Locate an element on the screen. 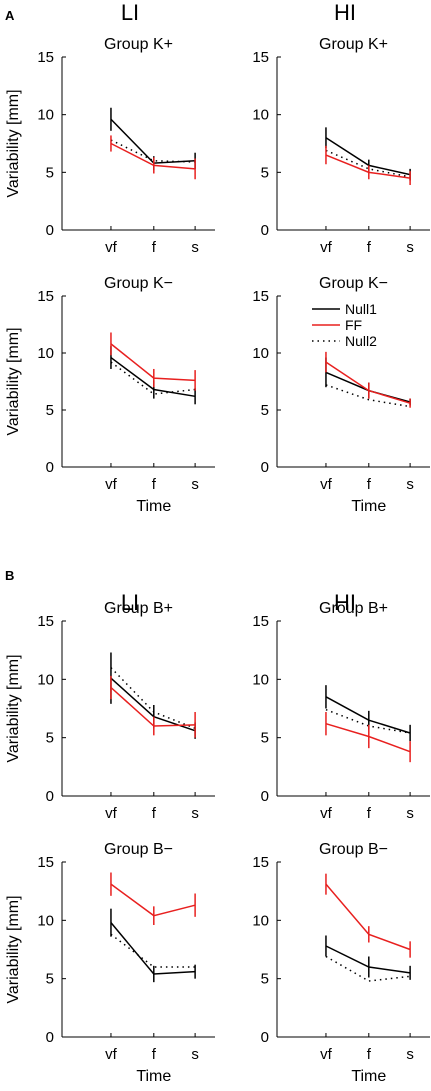 The image size is (431, 1091). subplot-5: Group B+ 0 5 10 15 vf f s Variability [mm] is located at coordinates (110, 711).